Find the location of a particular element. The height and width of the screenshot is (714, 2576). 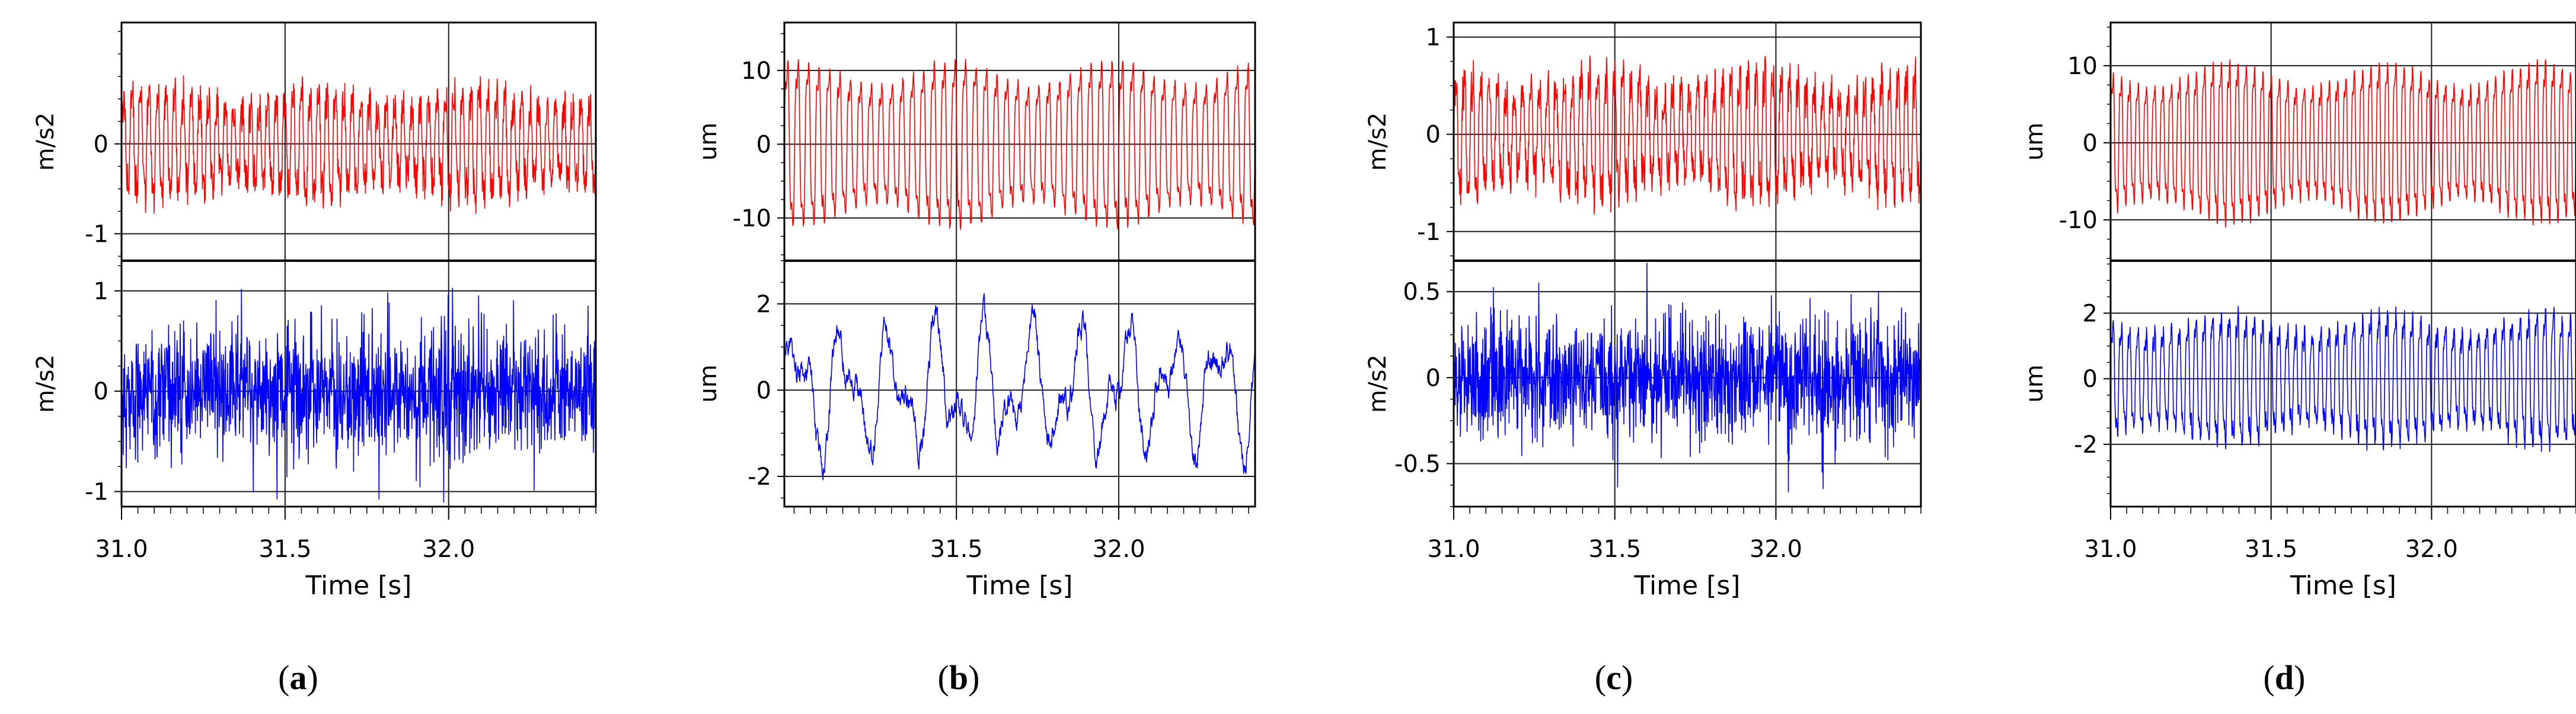

subplot-top: -1 0 m/s2 is located at coordinates (314, 141).